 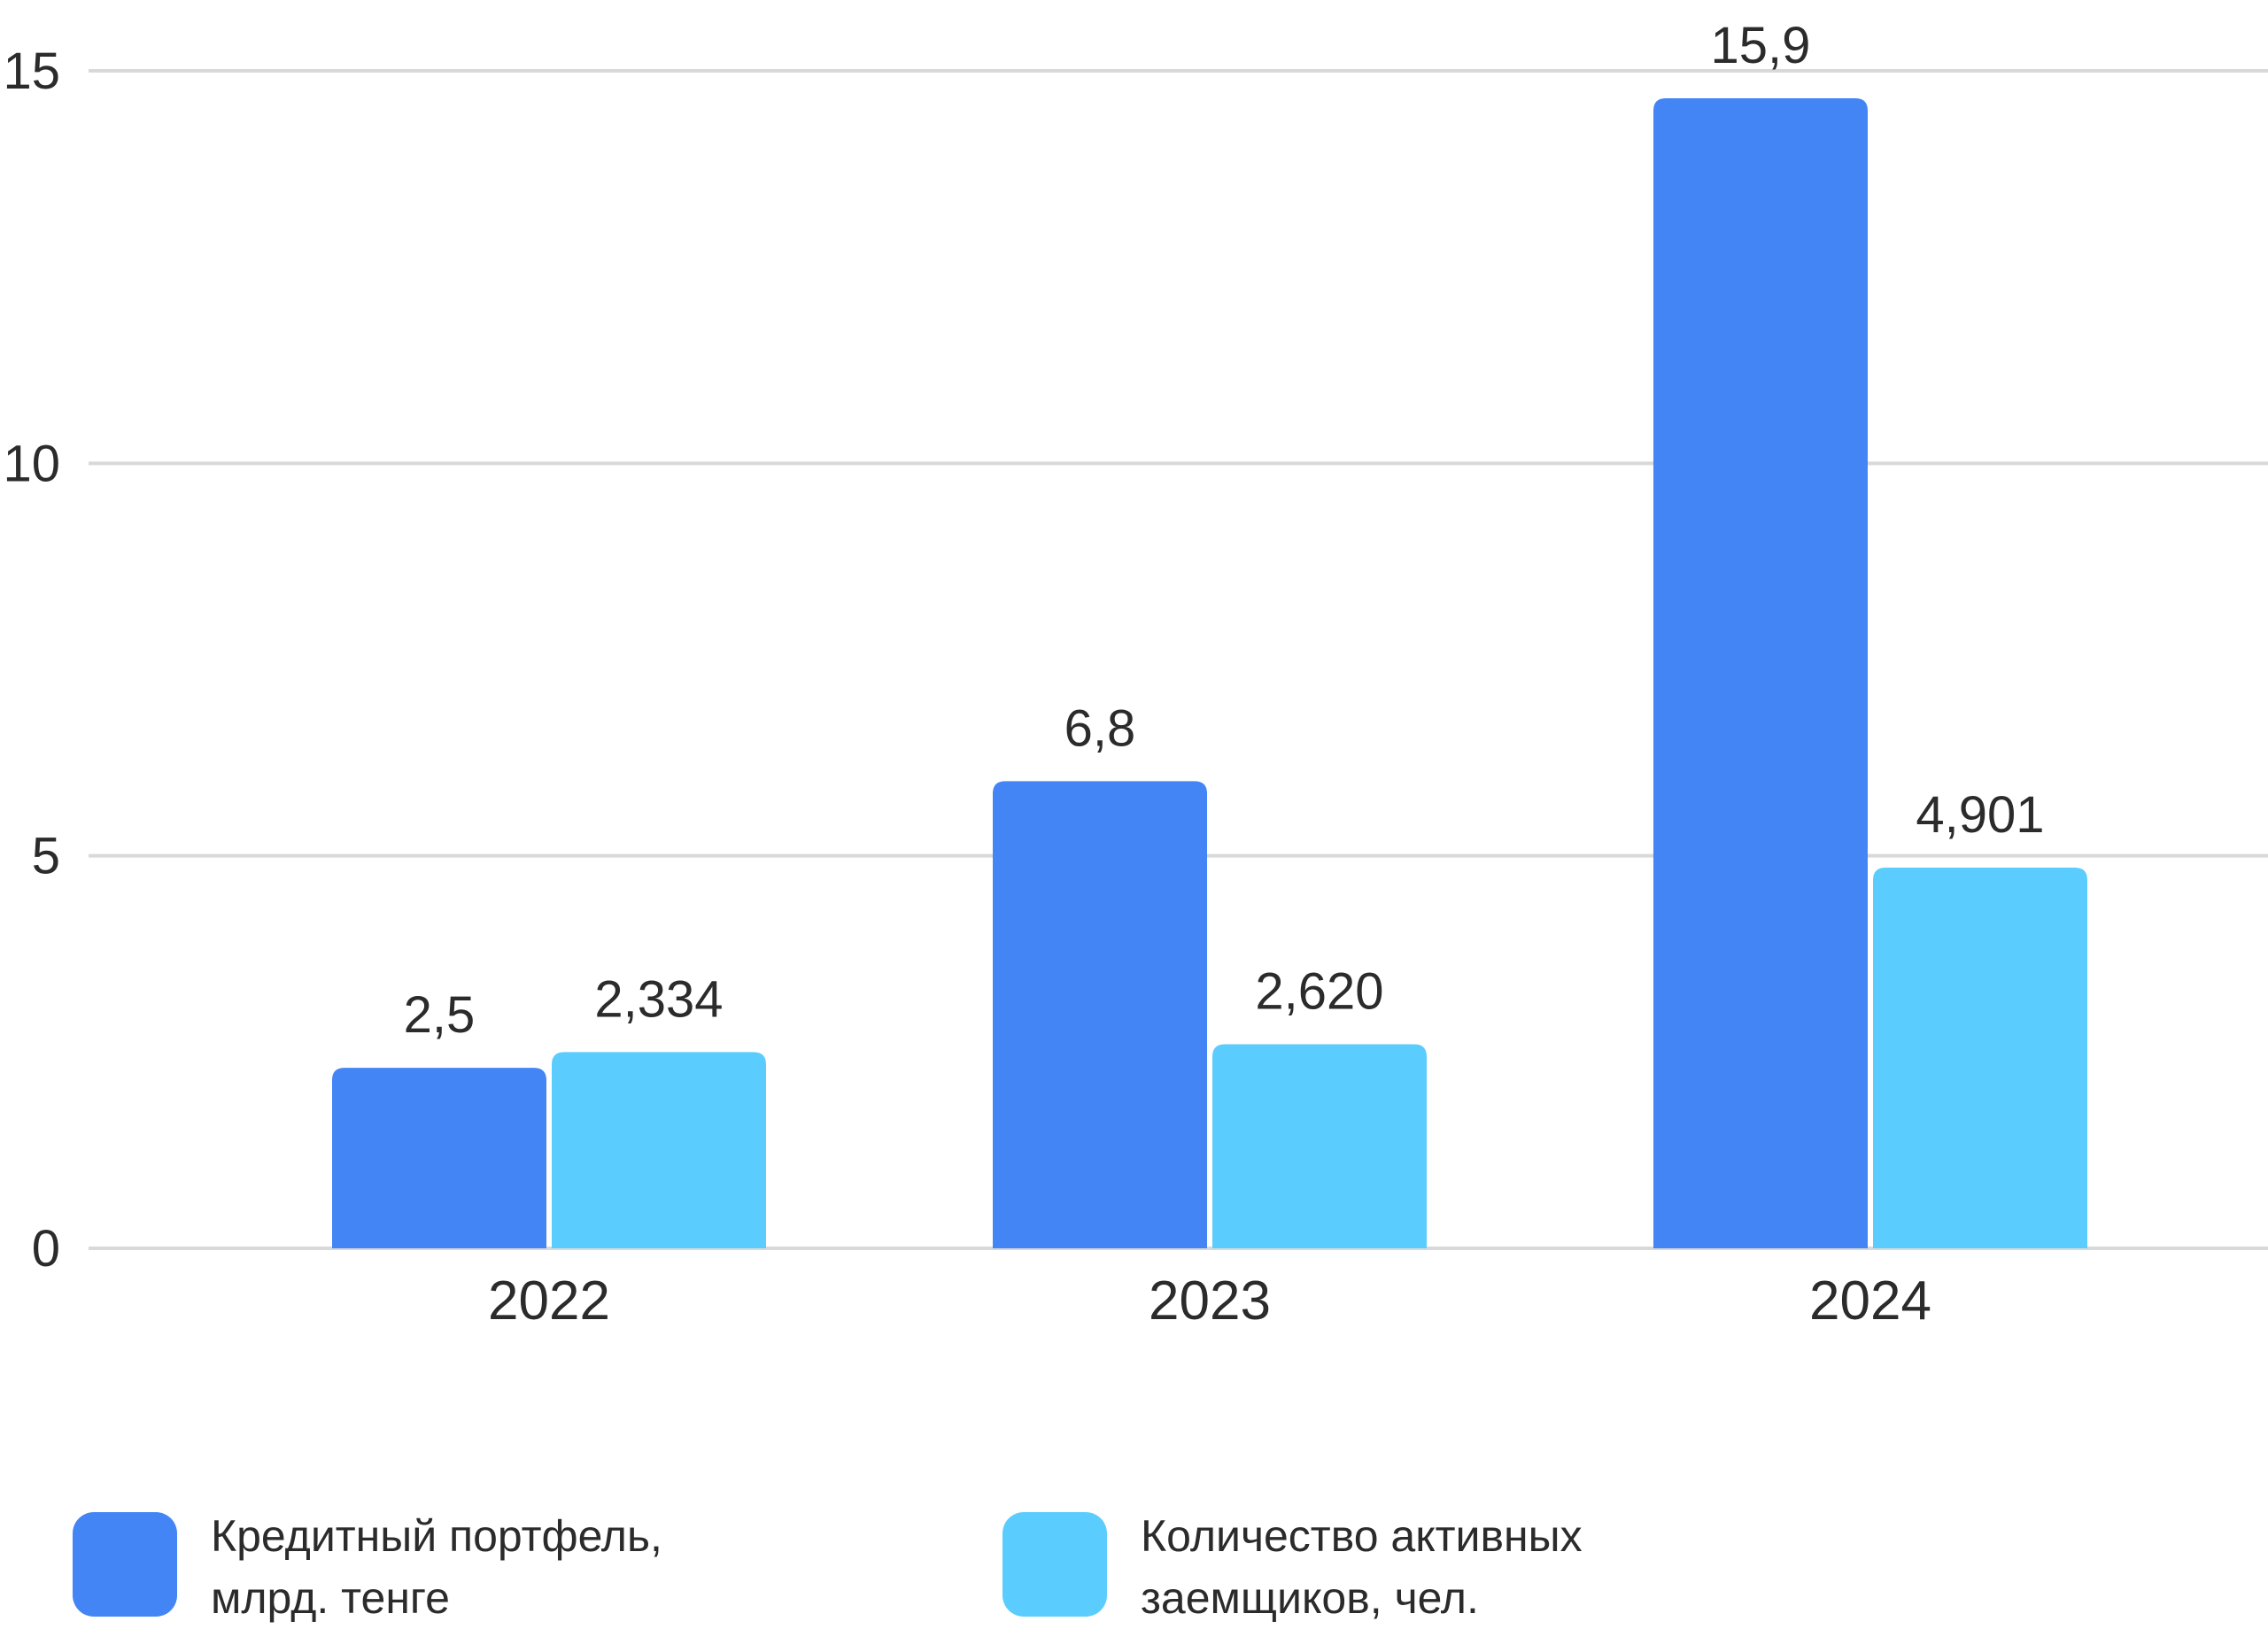 What do you see at coordinates (495, 1567) in the screenshot?
I see `legend-label-loan-portfolio: Кредитный портфель, млрд. тенге` at bounding box center [495, 1567].